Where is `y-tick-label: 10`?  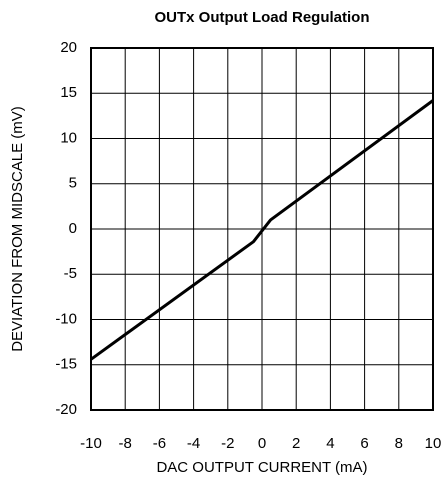
y-tick-label: 10 is located at coordinates (68, 137).